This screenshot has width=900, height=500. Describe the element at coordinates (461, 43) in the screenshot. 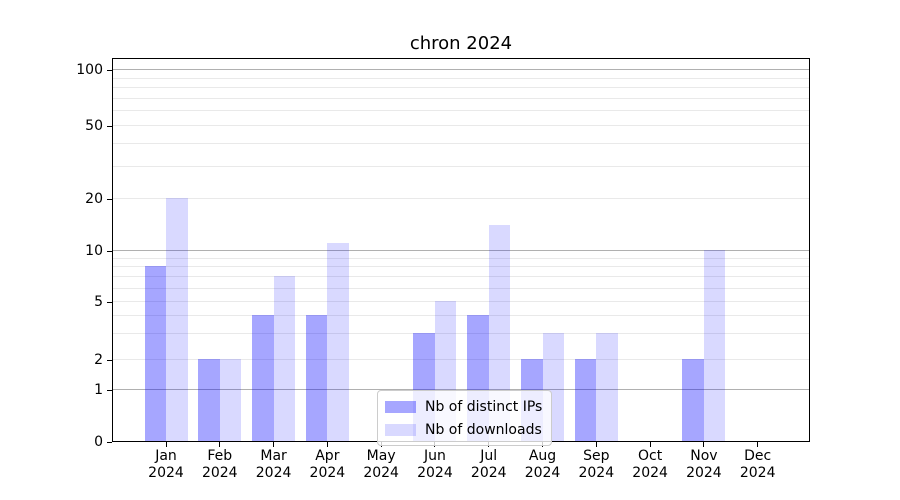

I see `chart-title: chron 2024` at that location.